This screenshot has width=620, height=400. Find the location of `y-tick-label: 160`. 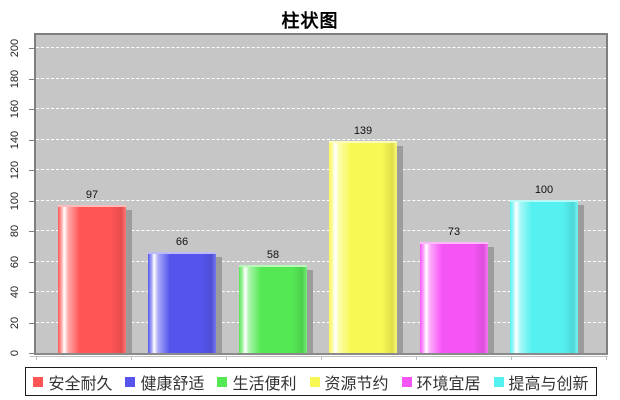

y-tick-label: 160 is located at coordinates (15, 109).